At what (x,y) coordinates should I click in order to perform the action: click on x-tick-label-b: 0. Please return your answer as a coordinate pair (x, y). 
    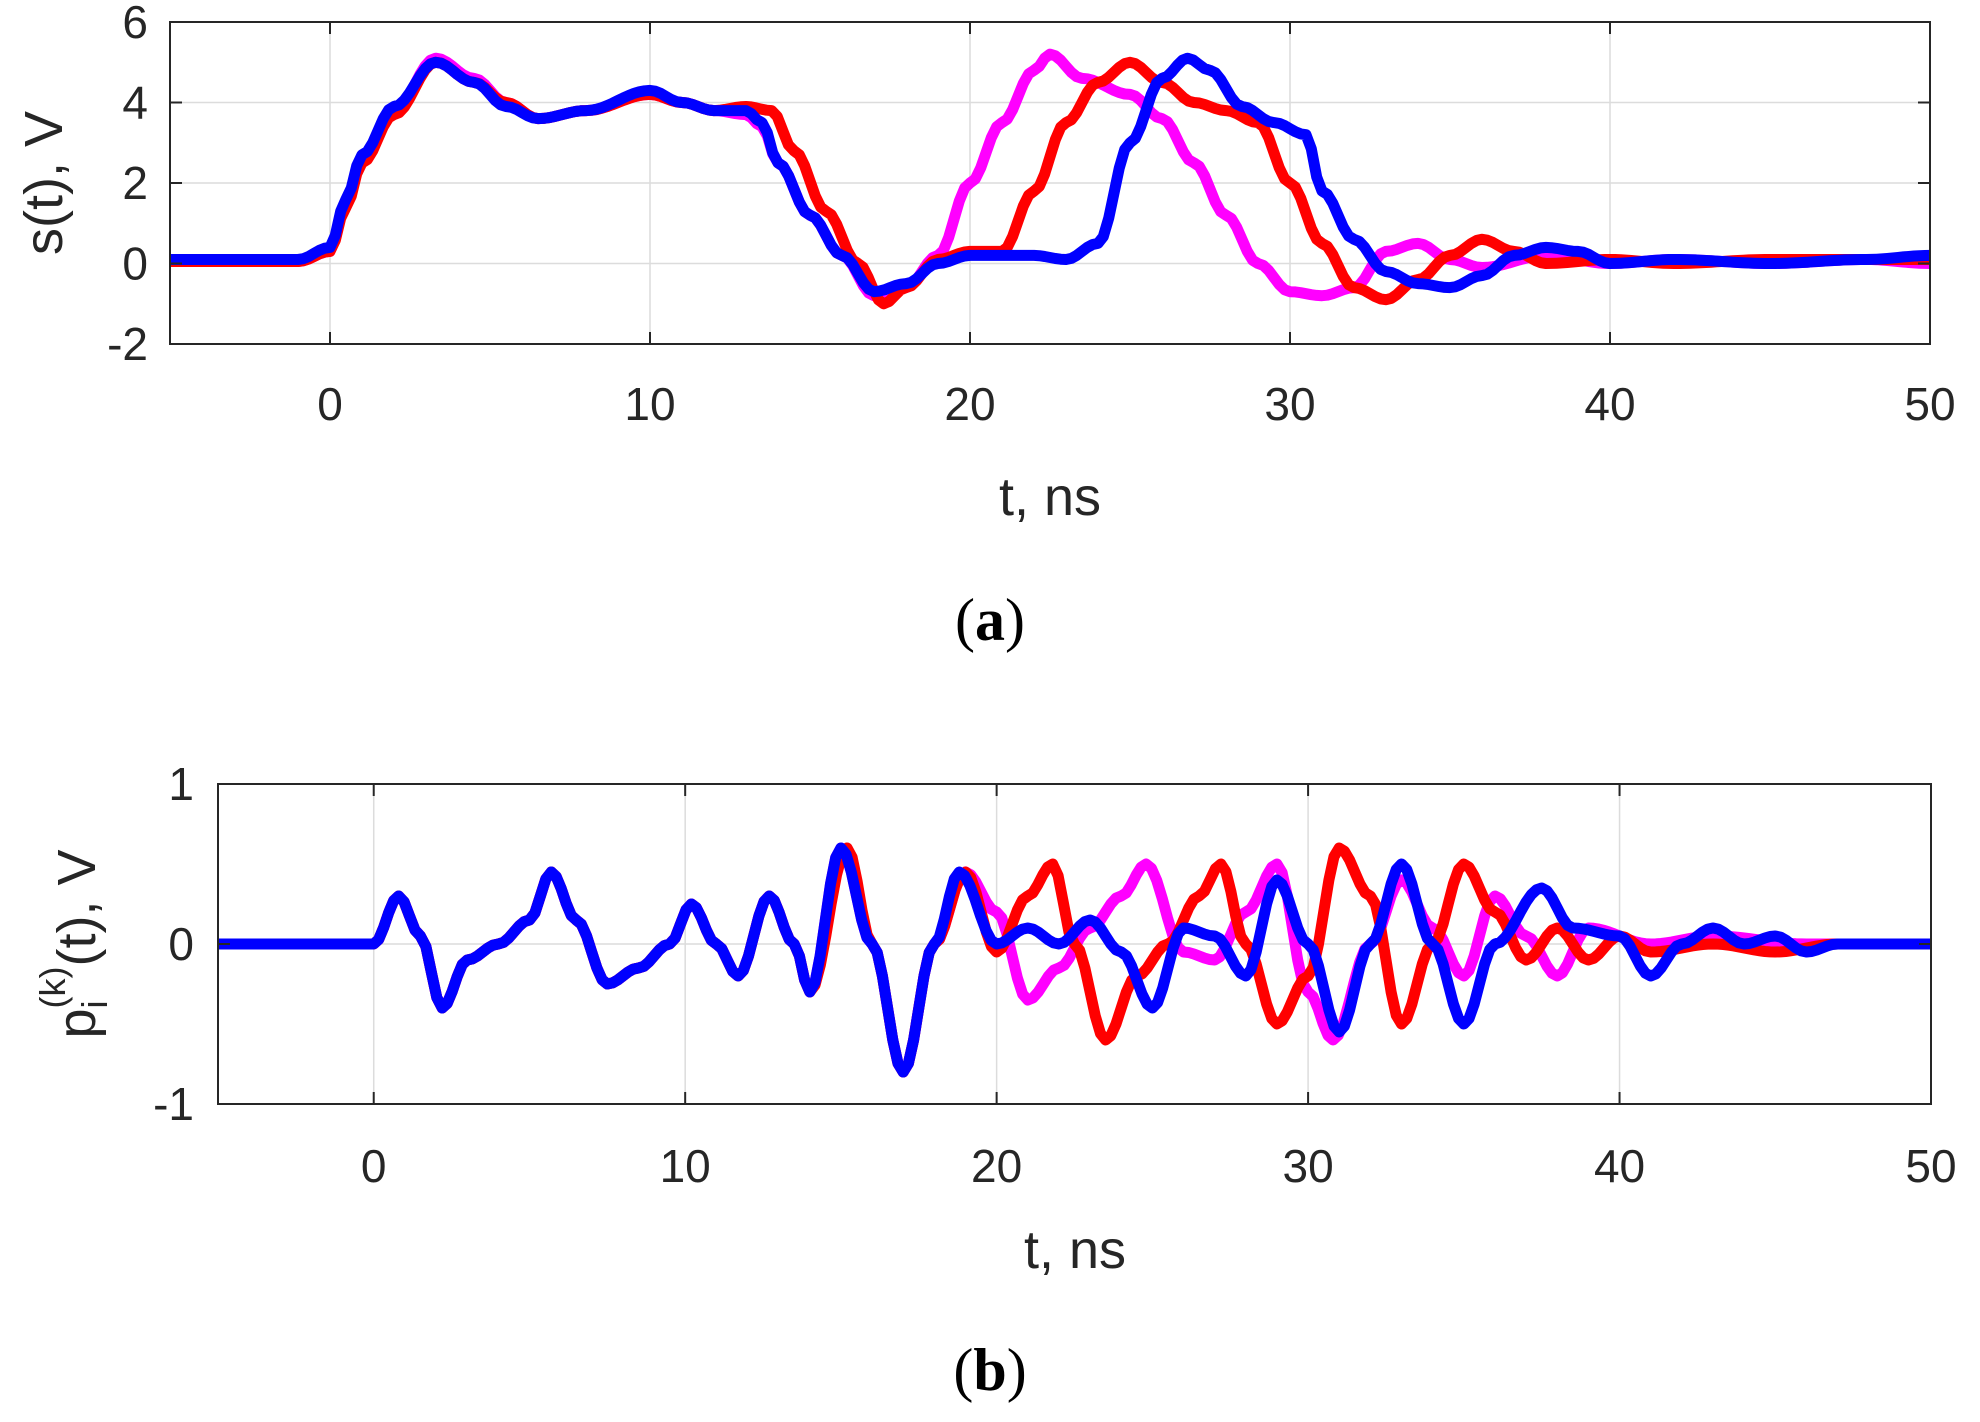
    Looking at the image, I should click on (374, 1166).